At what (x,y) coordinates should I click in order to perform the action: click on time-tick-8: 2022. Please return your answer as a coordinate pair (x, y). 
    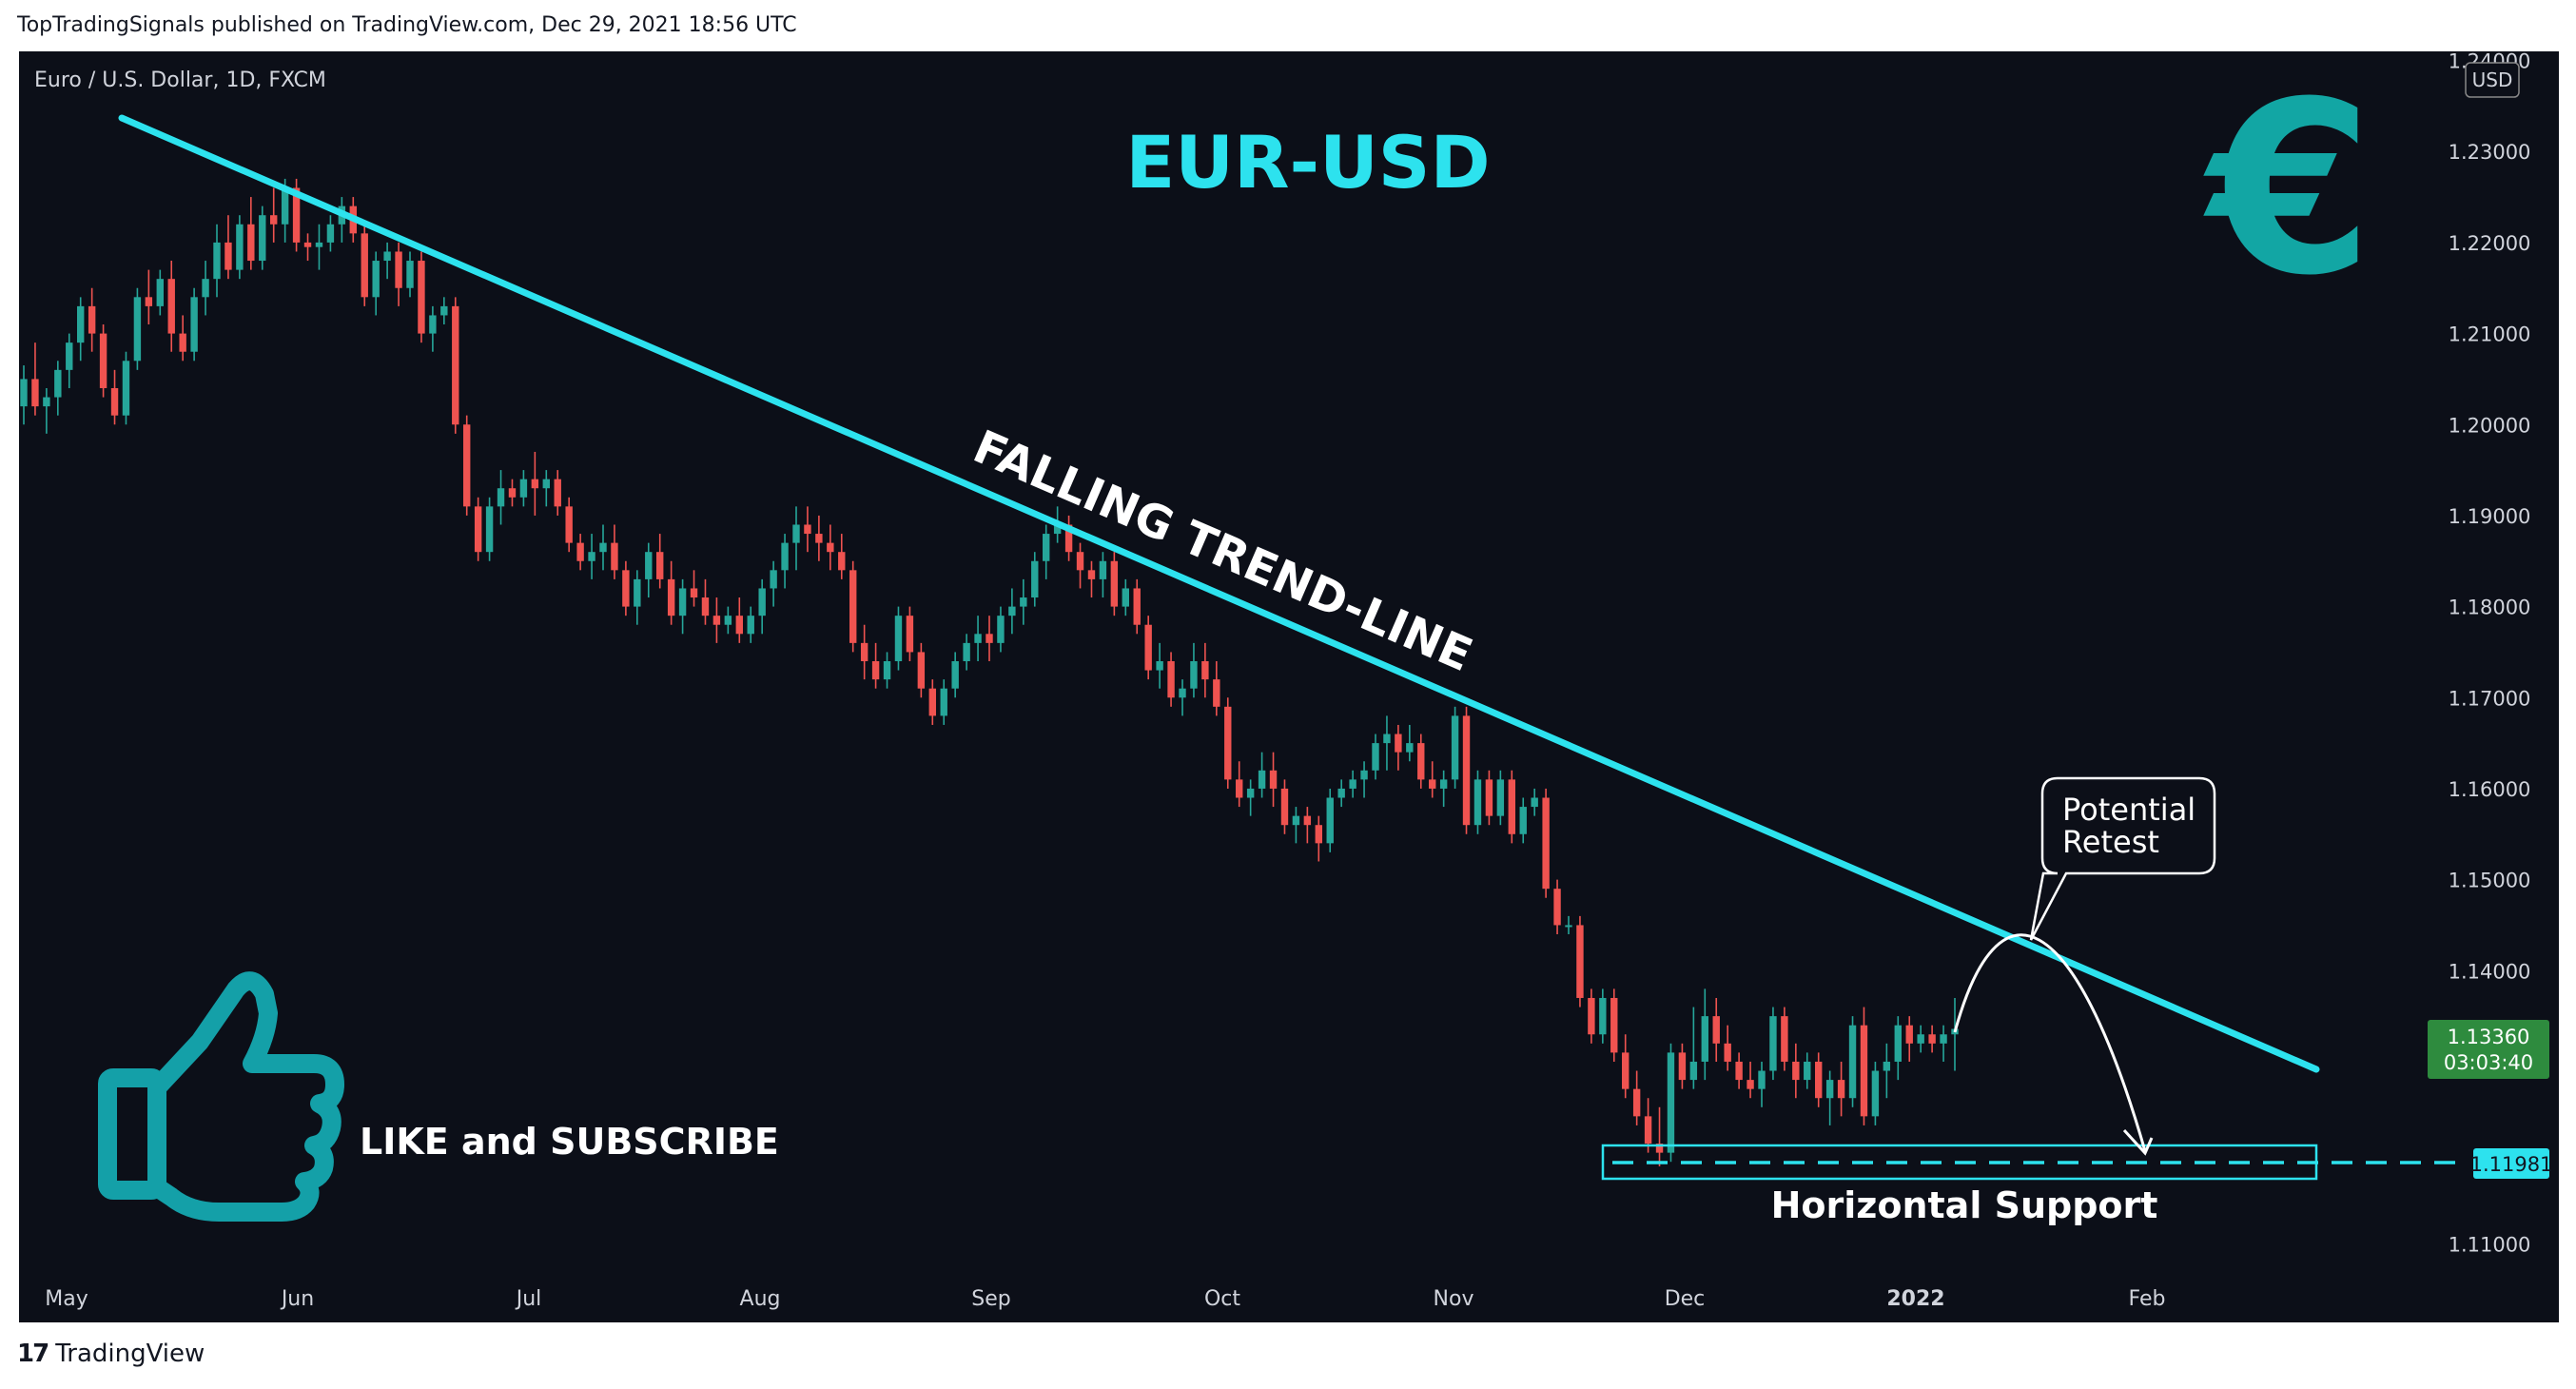
    Looking at the image, I should click on (1915, 1299).